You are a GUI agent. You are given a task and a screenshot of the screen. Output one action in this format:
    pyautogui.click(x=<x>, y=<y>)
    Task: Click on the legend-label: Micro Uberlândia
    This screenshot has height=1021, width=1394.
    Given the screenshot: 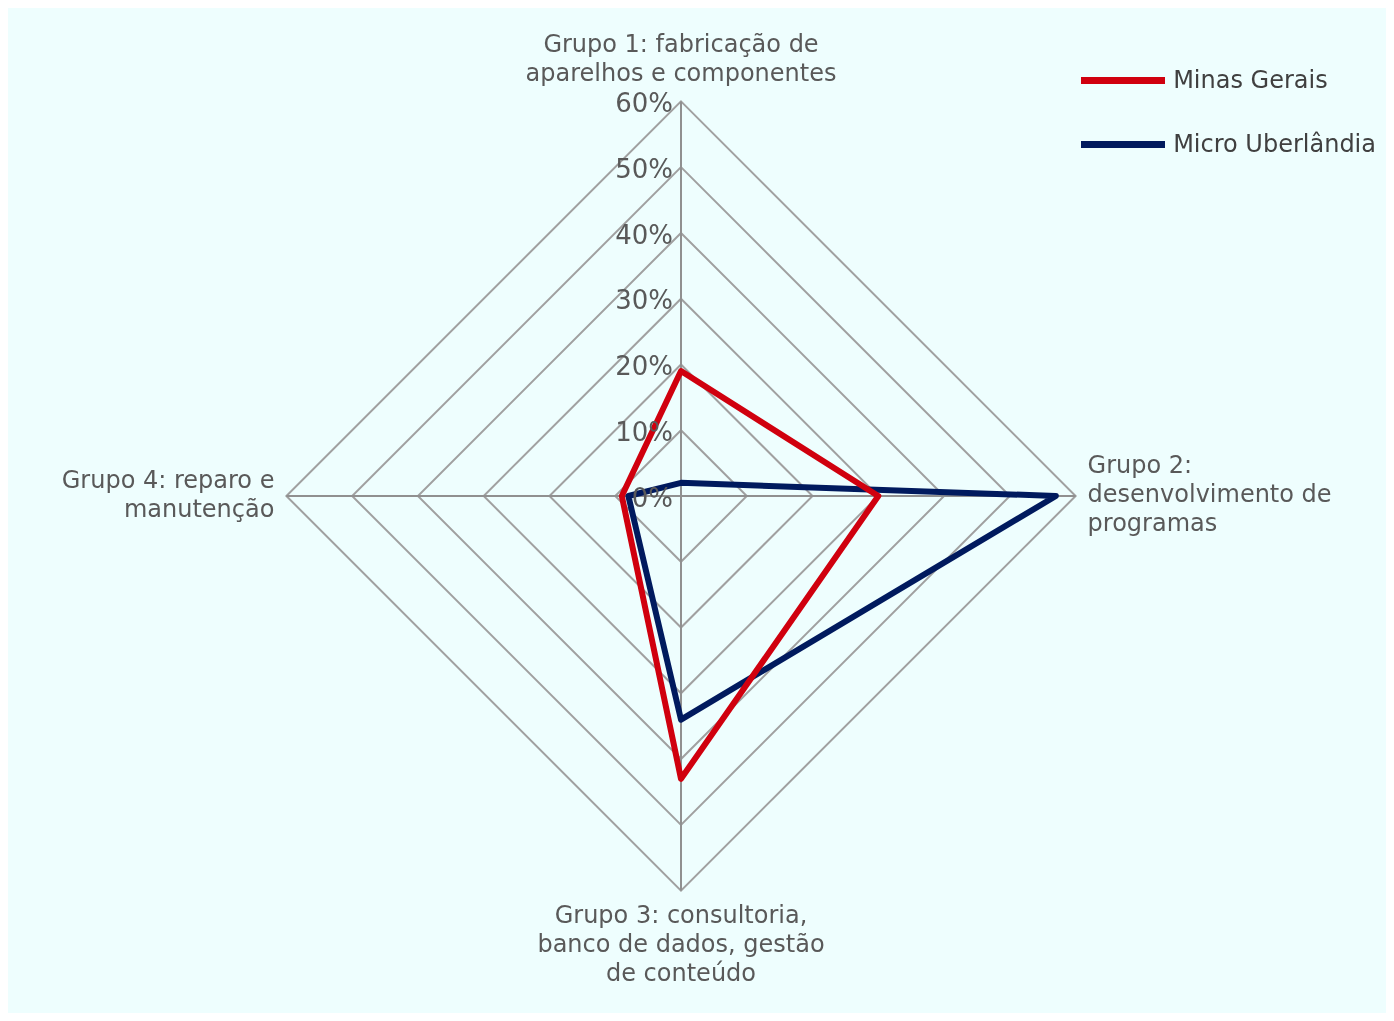 What is the action you would take?
    pyautogui.click(x=1274, y=144)
    